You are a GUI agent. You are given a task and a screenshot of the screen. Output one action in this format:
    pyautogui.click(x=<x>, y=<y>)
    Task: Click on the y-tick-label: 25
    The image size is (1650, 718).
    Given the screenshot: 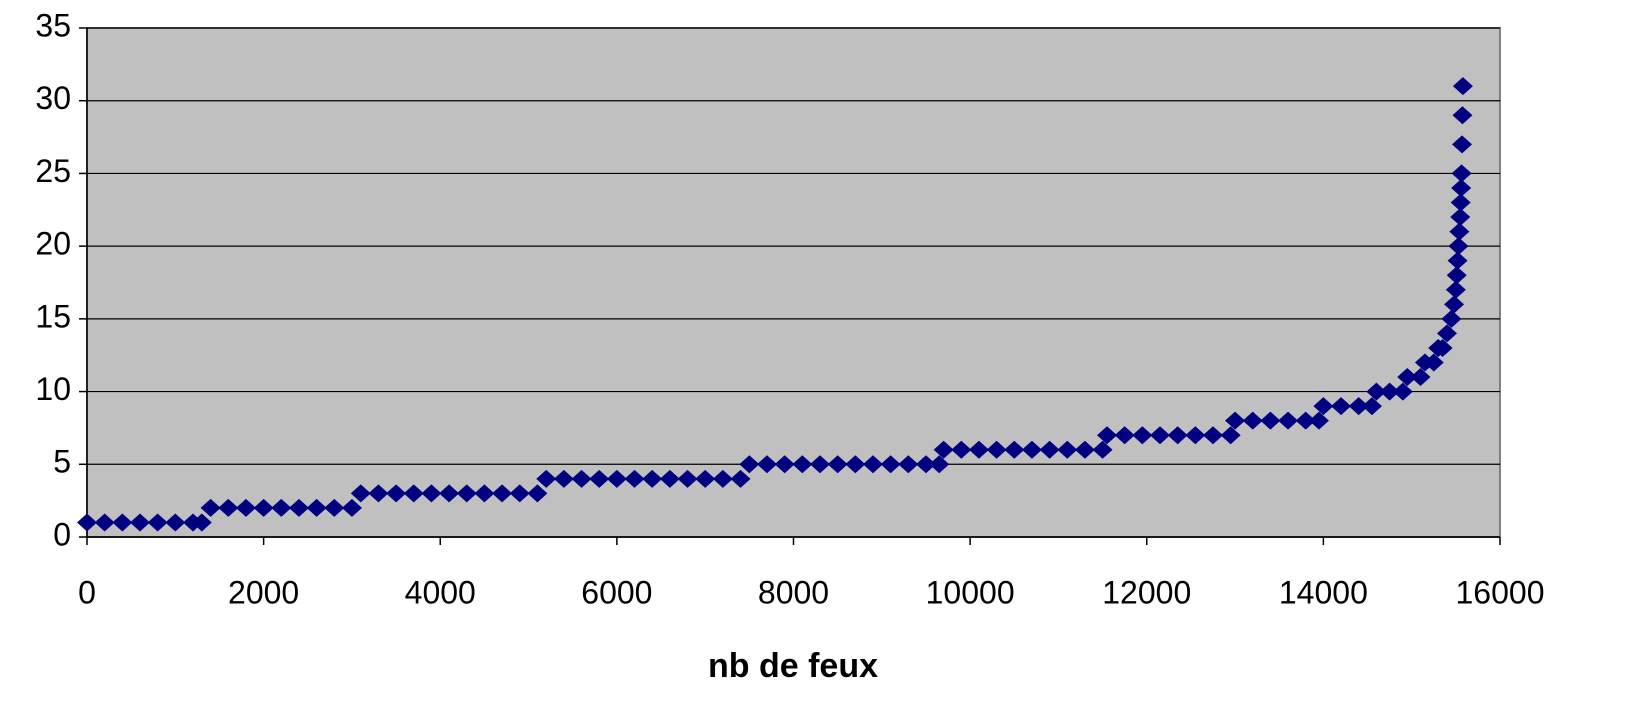 What is the action you would take?
    pyautogui.click(x=53, y=171)
    